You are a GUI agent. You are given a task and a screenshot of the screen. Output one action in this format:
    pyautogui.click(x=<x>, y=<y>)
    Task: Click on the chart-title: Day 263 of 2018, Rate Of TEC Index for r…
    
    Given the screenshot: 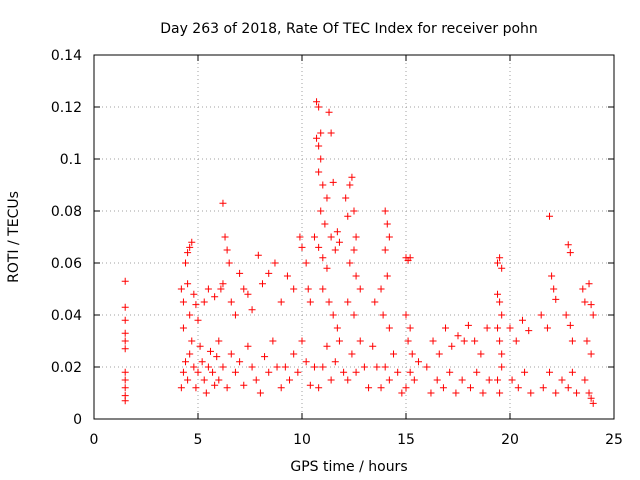 What is the action you would take?
    pyautogui.click(x=349, y=29)
    